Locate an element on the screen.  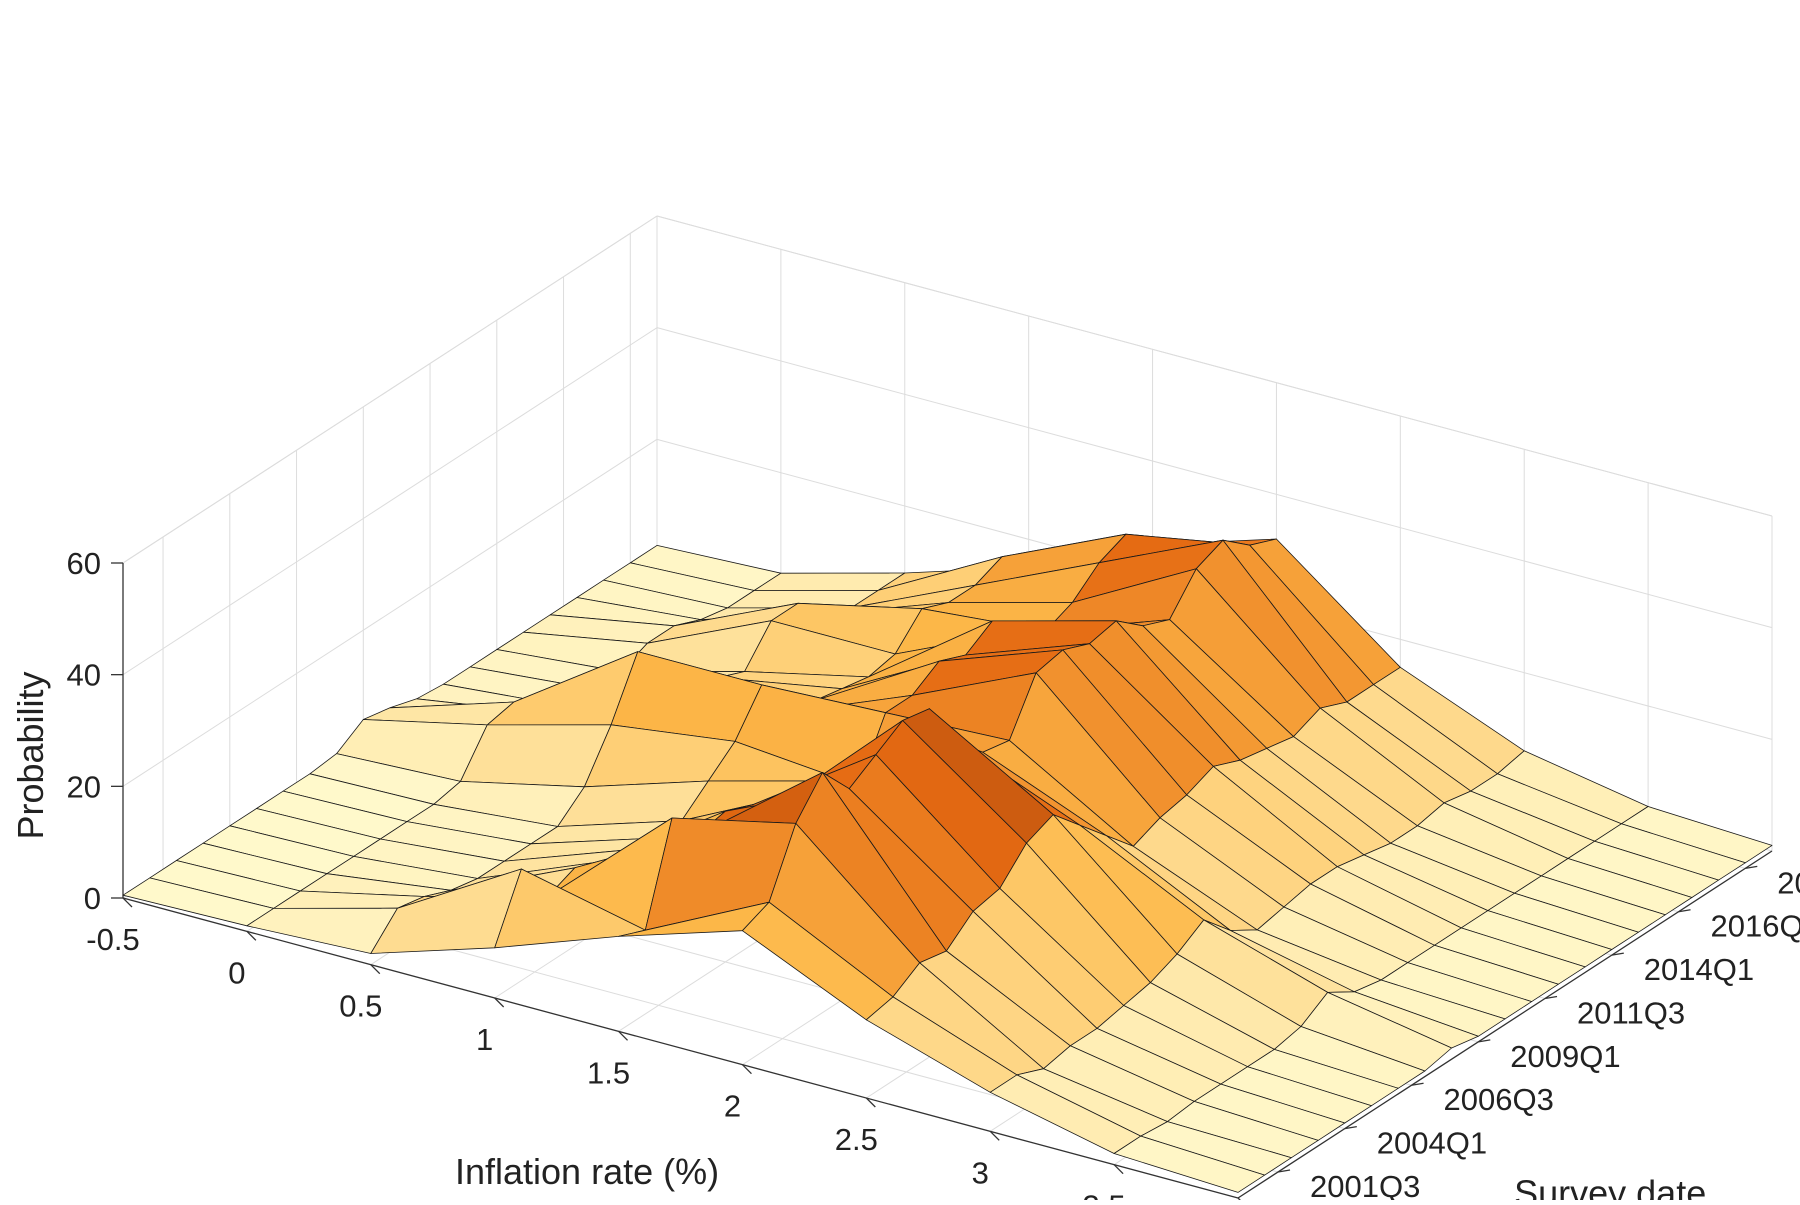
z-axis-label: Probability is located at coordinates (30, 755).